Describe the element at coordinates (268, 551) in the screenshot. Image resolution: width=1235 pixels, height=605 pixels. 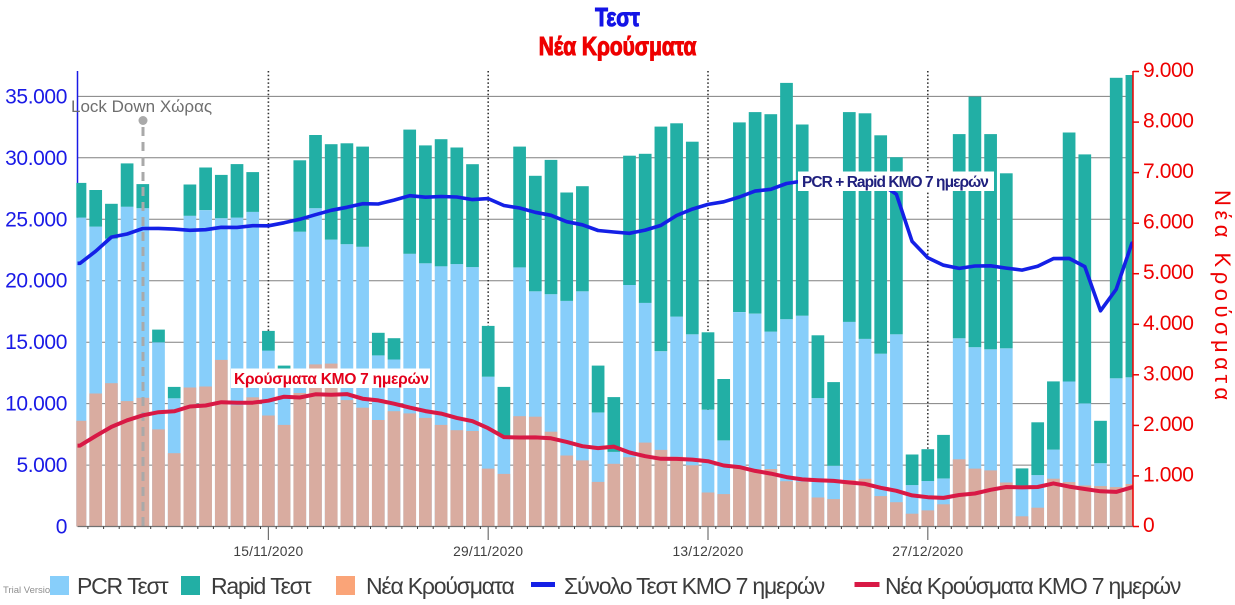
I see `svg-text: 15/11/2020` at that location.